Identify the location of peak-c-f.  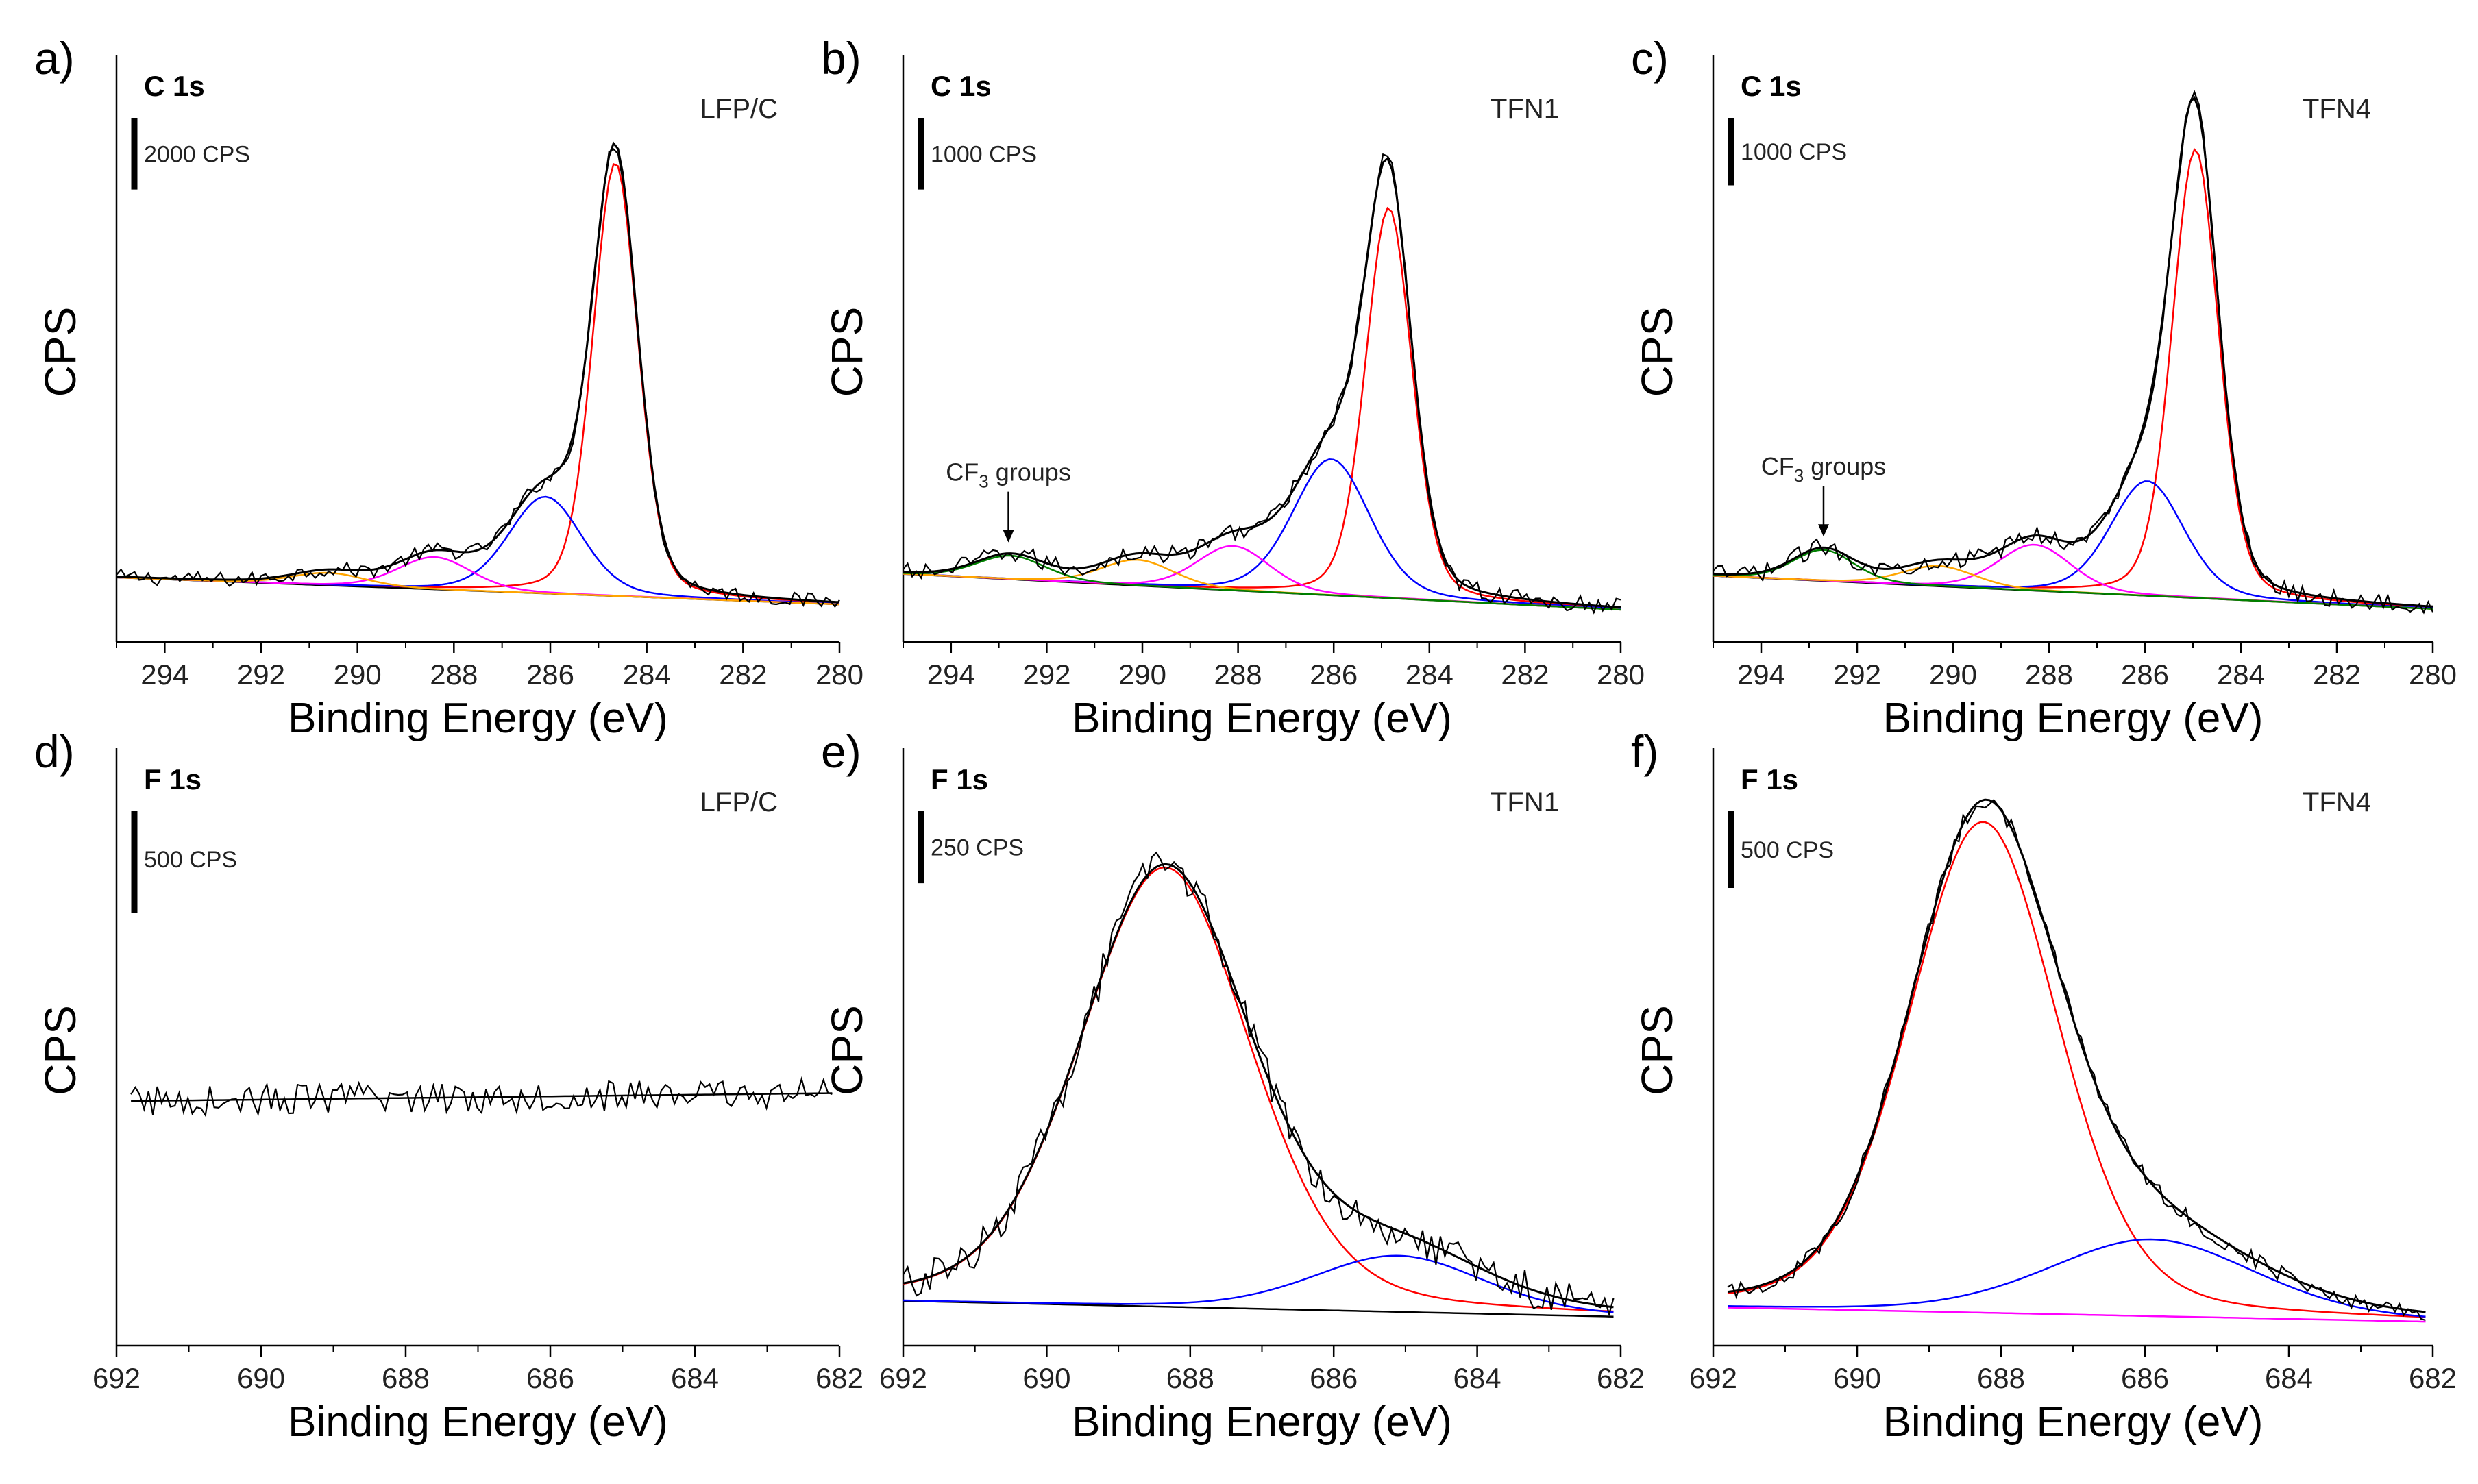
(2076, 1070).